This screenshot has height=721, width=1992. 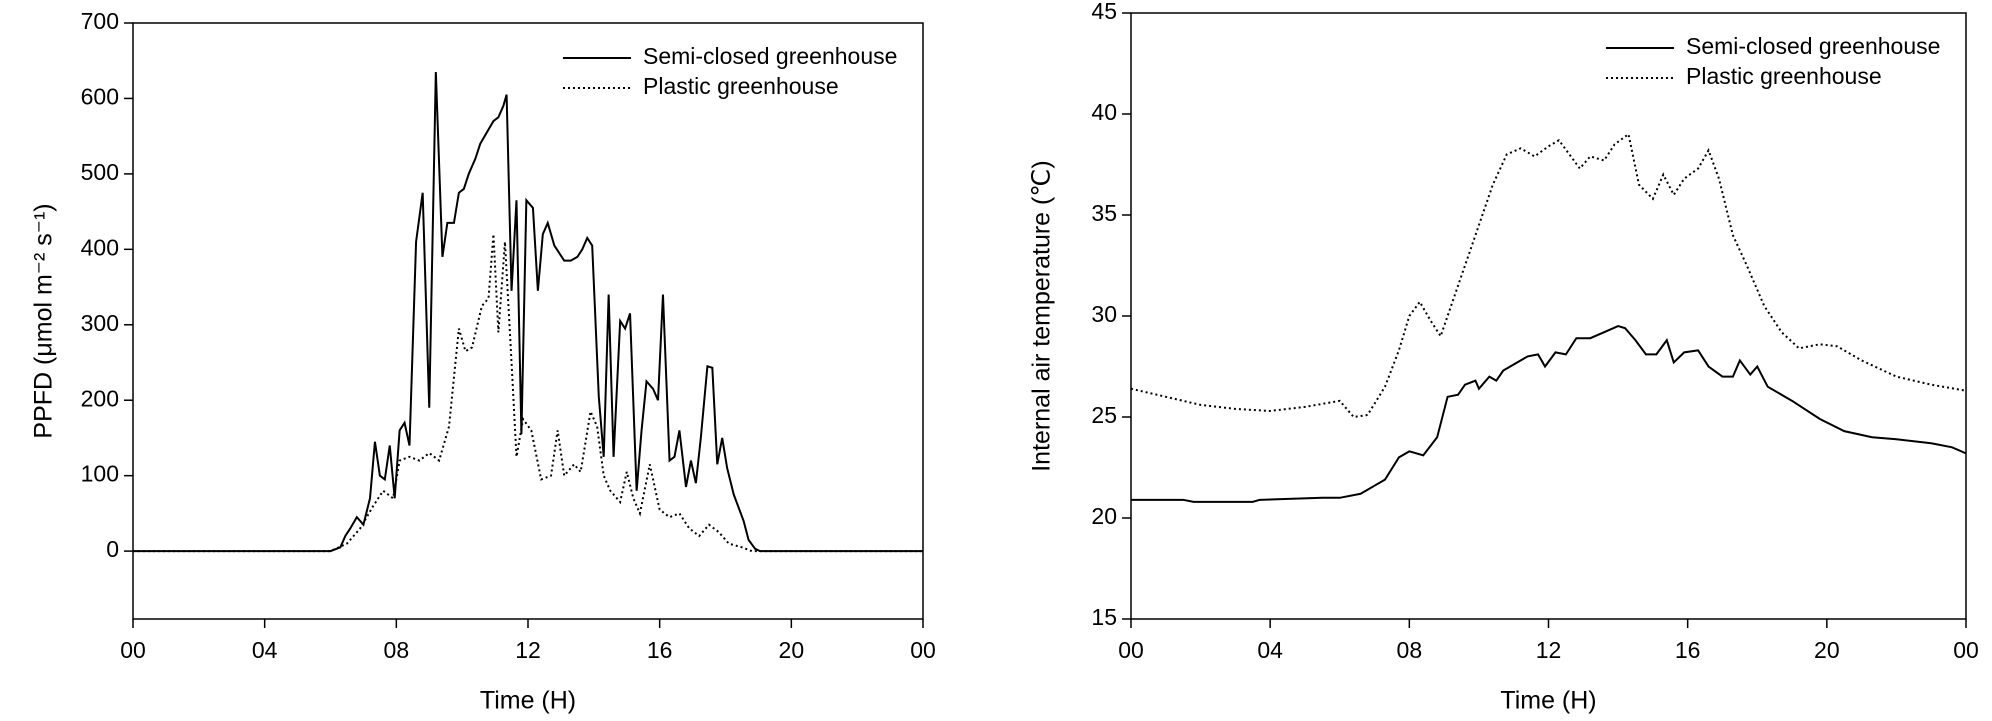 What do you see at coordinates (100, 172) in the screenshot?
I see `y-tick-label: 500` at bounding box center [100, 172].